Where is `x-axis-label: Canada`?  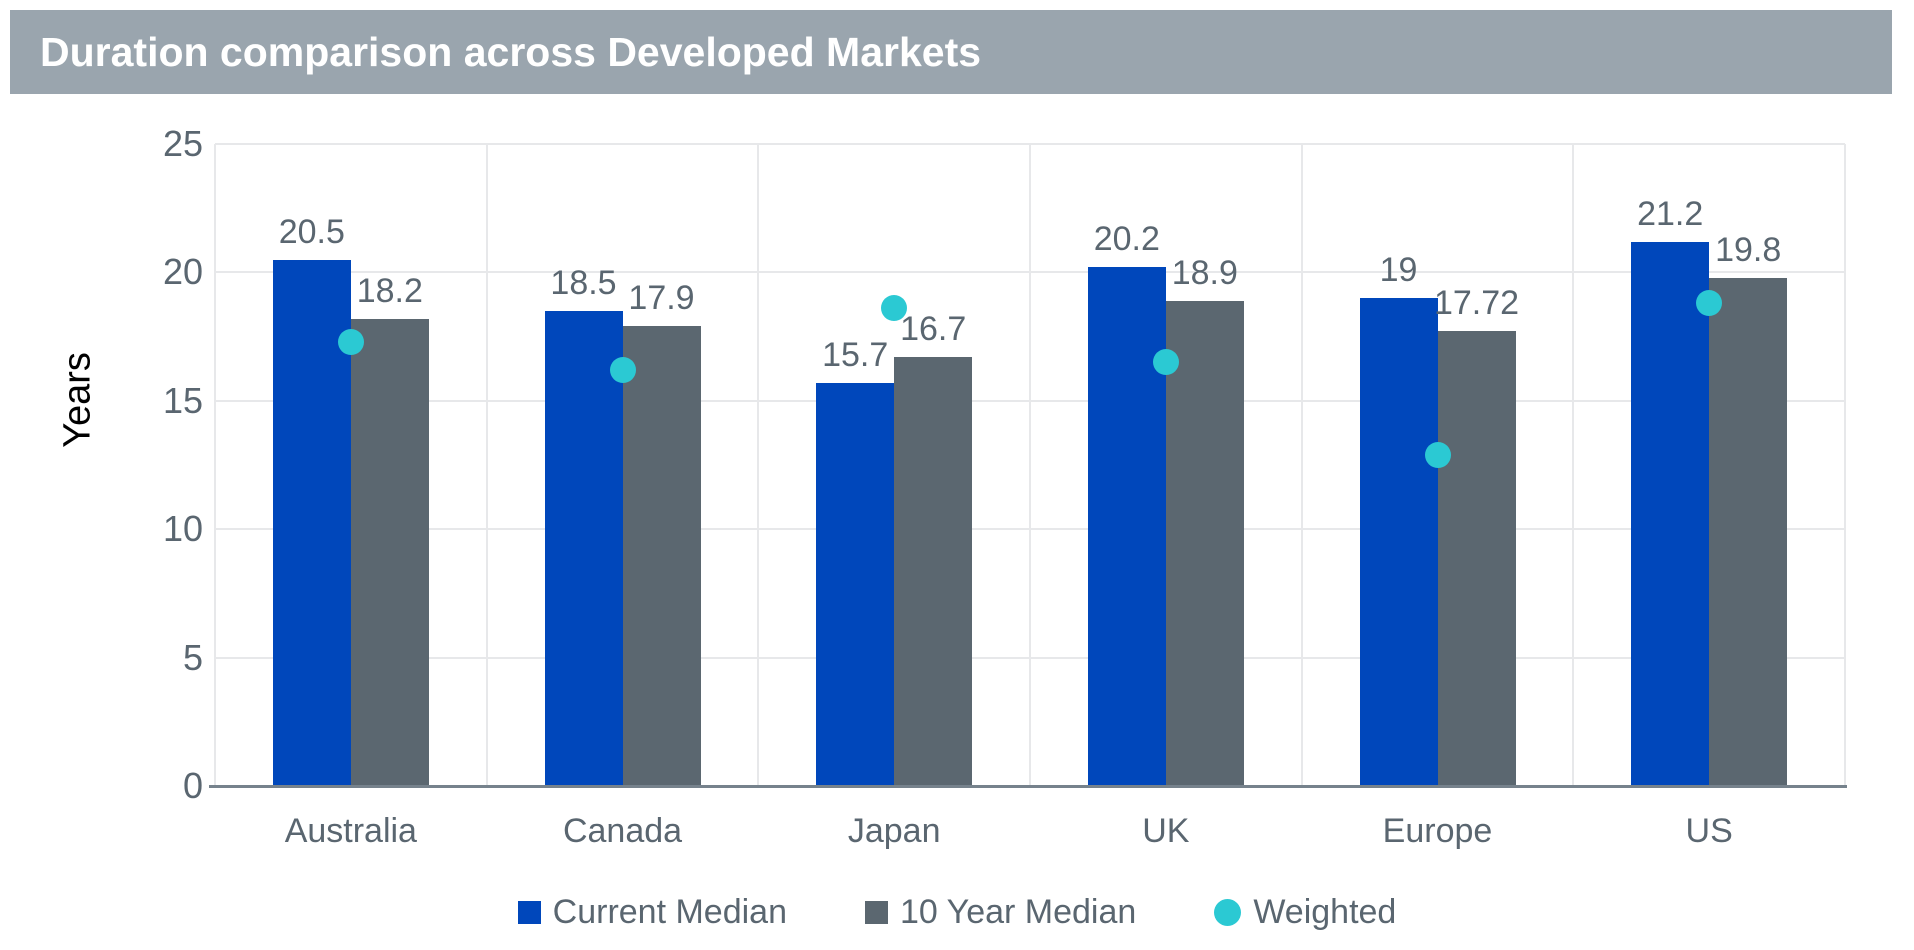
x-axis-label: Canada is located at coordinates (622, 831).